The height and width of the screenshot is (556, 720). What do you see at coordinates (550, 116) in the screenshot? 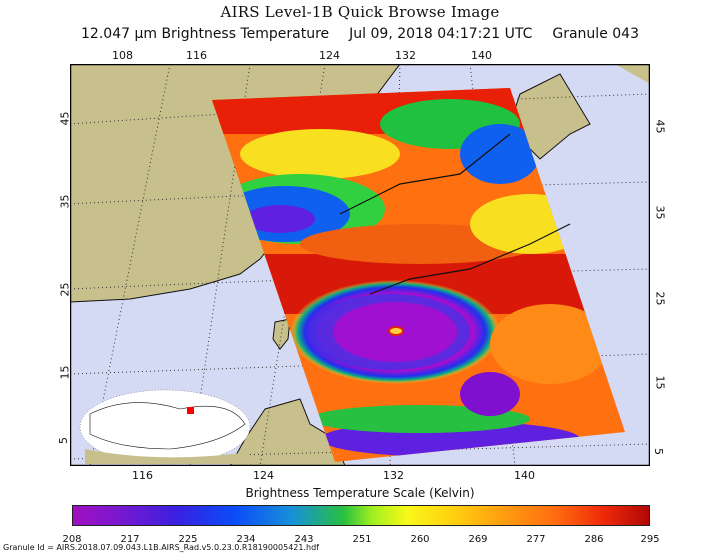
I see `land-hokkaido` at bounding box center [550, 116].